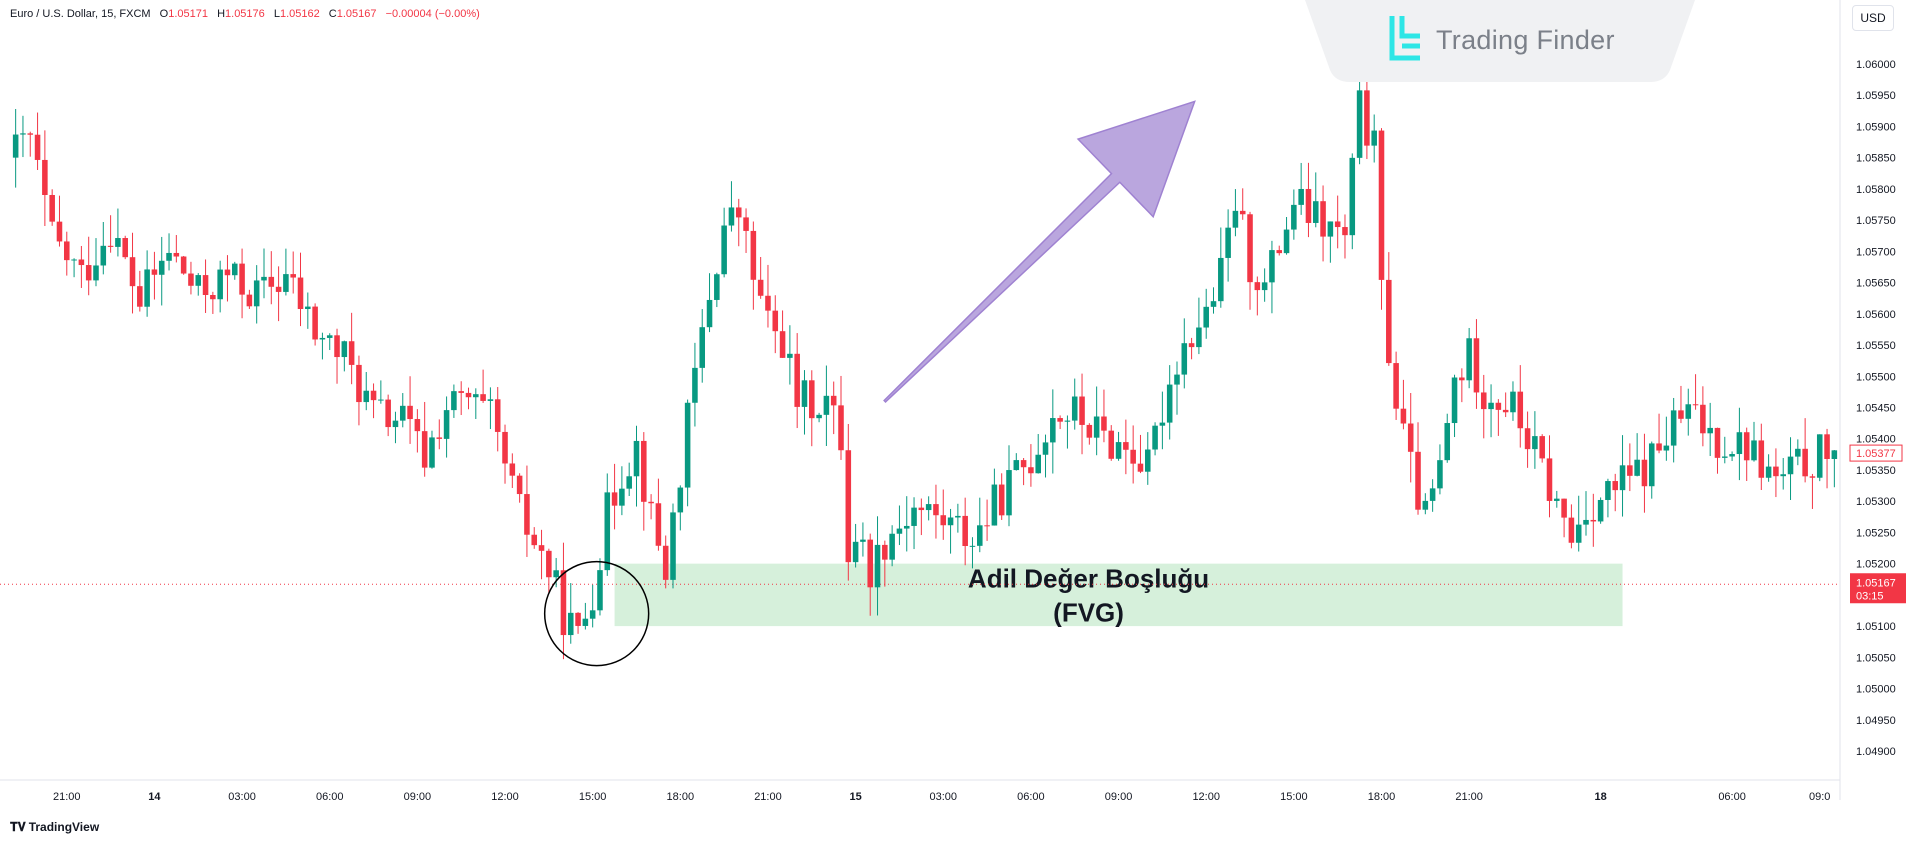  Describe the element at coordinates (1876, 65) in the screenshot. I see `price-tick-label: 1.06000` at that location.